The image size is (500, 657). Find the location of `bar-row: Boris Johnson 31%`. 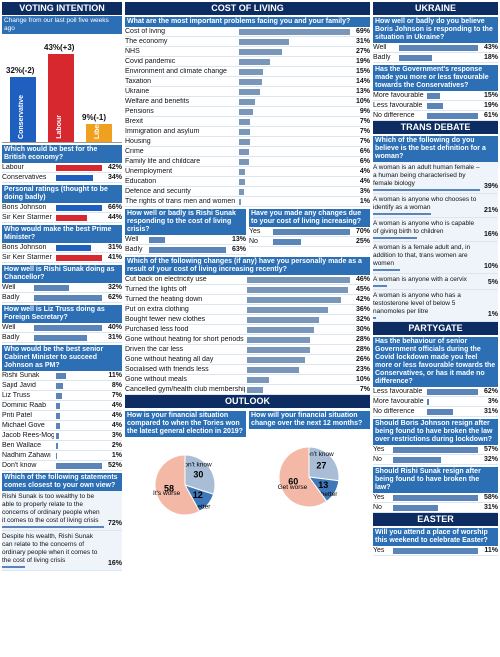

bar-row: Boris Johnson 31% is located at coordinates (62, 248).